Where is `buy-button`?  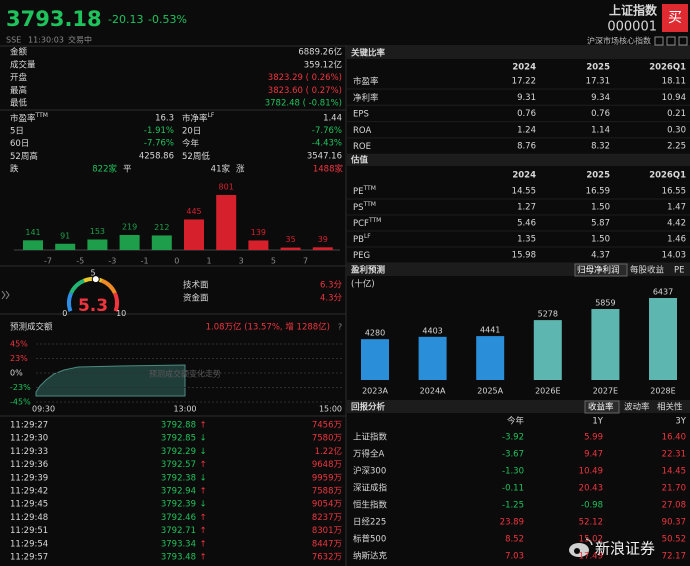
buy-button is located at coordinates (675, 18).